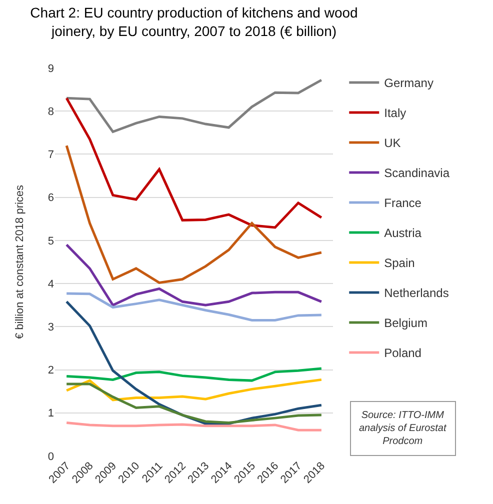  I want to click on y-tick-label: 3, so click(51, 328).